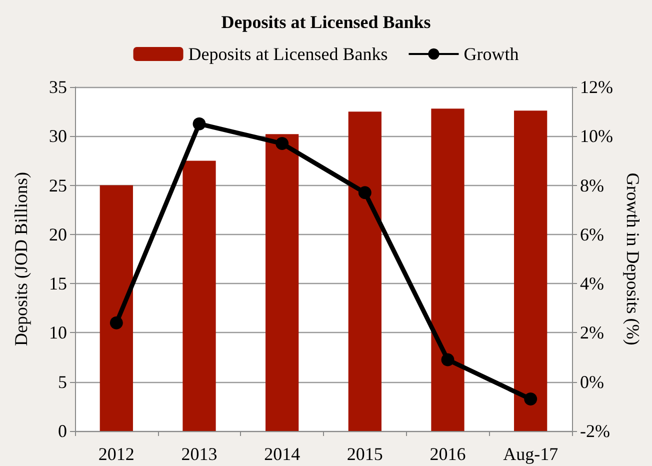 The image size is (652, 466). Describe the element at coordinates (592, 284) in the screenshot. I see `y2-tick-label: 4%` at that location.